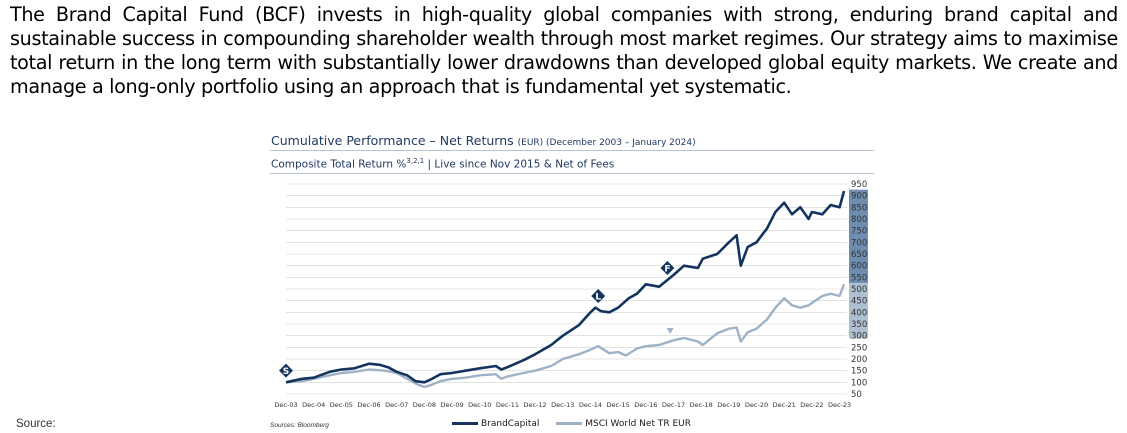 The image size is (1127, 433). What do you see at coordinates (36, 424) in the screenshot?
I see `source-label: Source:` at bounding box center [36, 424].